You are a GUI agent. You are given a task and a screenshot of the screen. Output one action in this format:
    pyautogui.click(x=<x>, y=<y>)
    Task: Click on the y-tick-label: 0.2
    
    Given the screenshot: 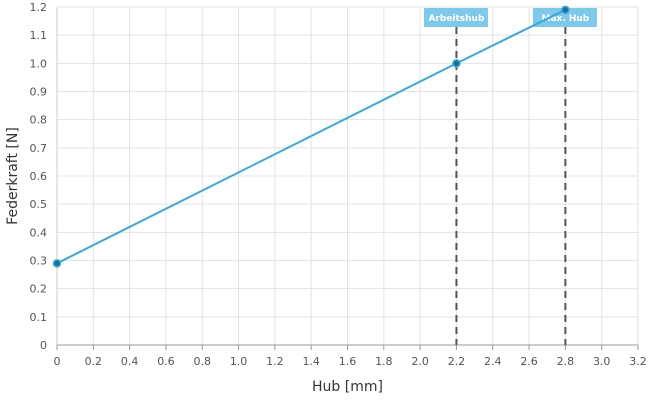 What is the action you would take?
    pyautogui.click(x=39, y=289)
    